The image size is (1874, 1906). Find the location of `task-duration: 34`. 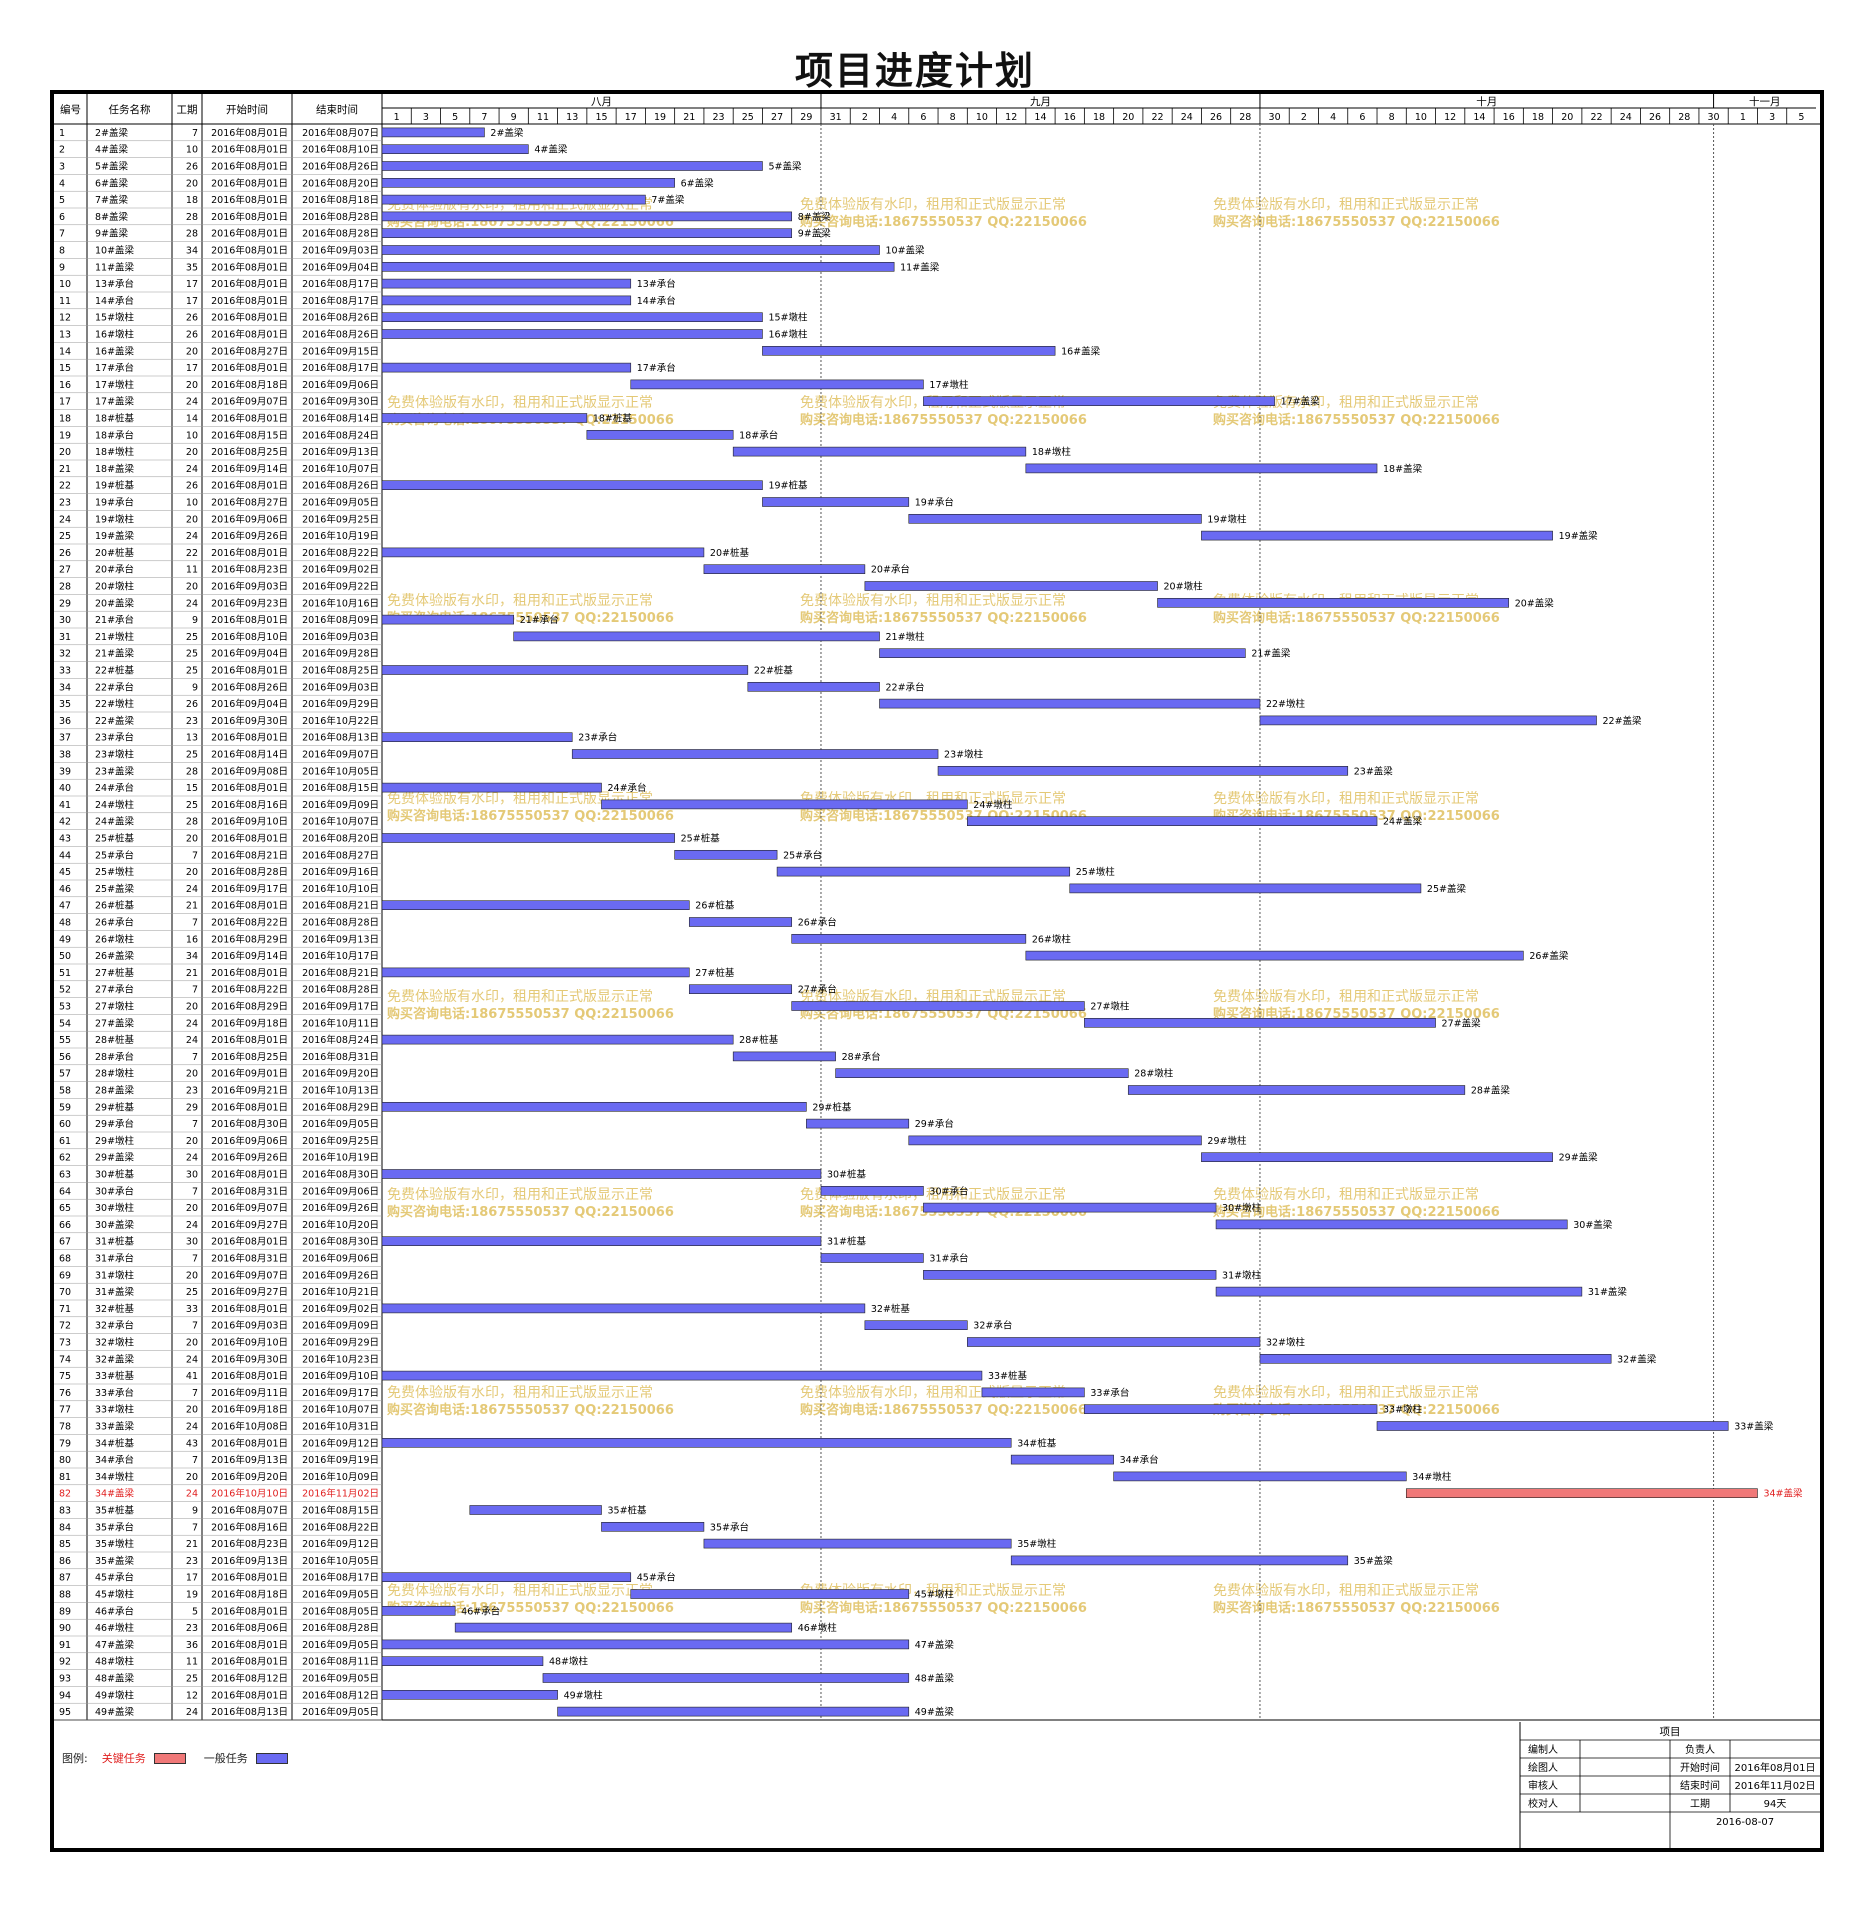

task-duration: 34 is located at coordinates (192, 956).